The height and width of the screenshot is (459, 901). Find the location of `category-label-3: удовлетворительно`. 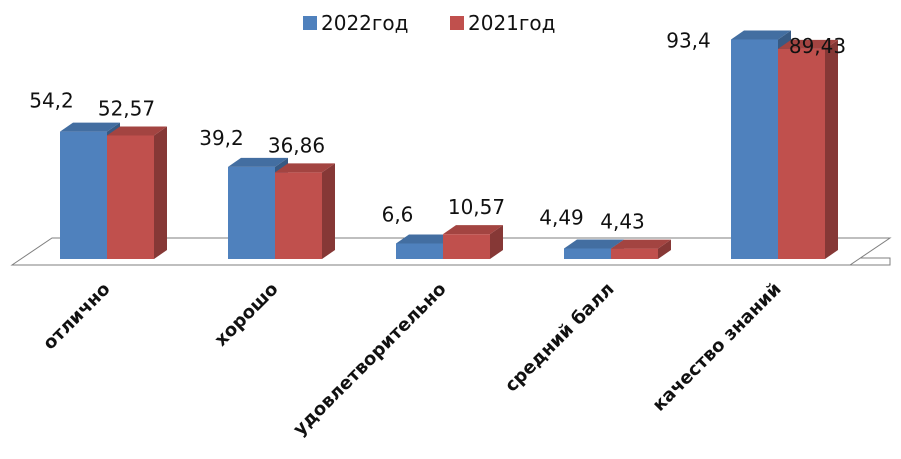

category-label-3: удовлетворительно is located at coordinates (369, 359).